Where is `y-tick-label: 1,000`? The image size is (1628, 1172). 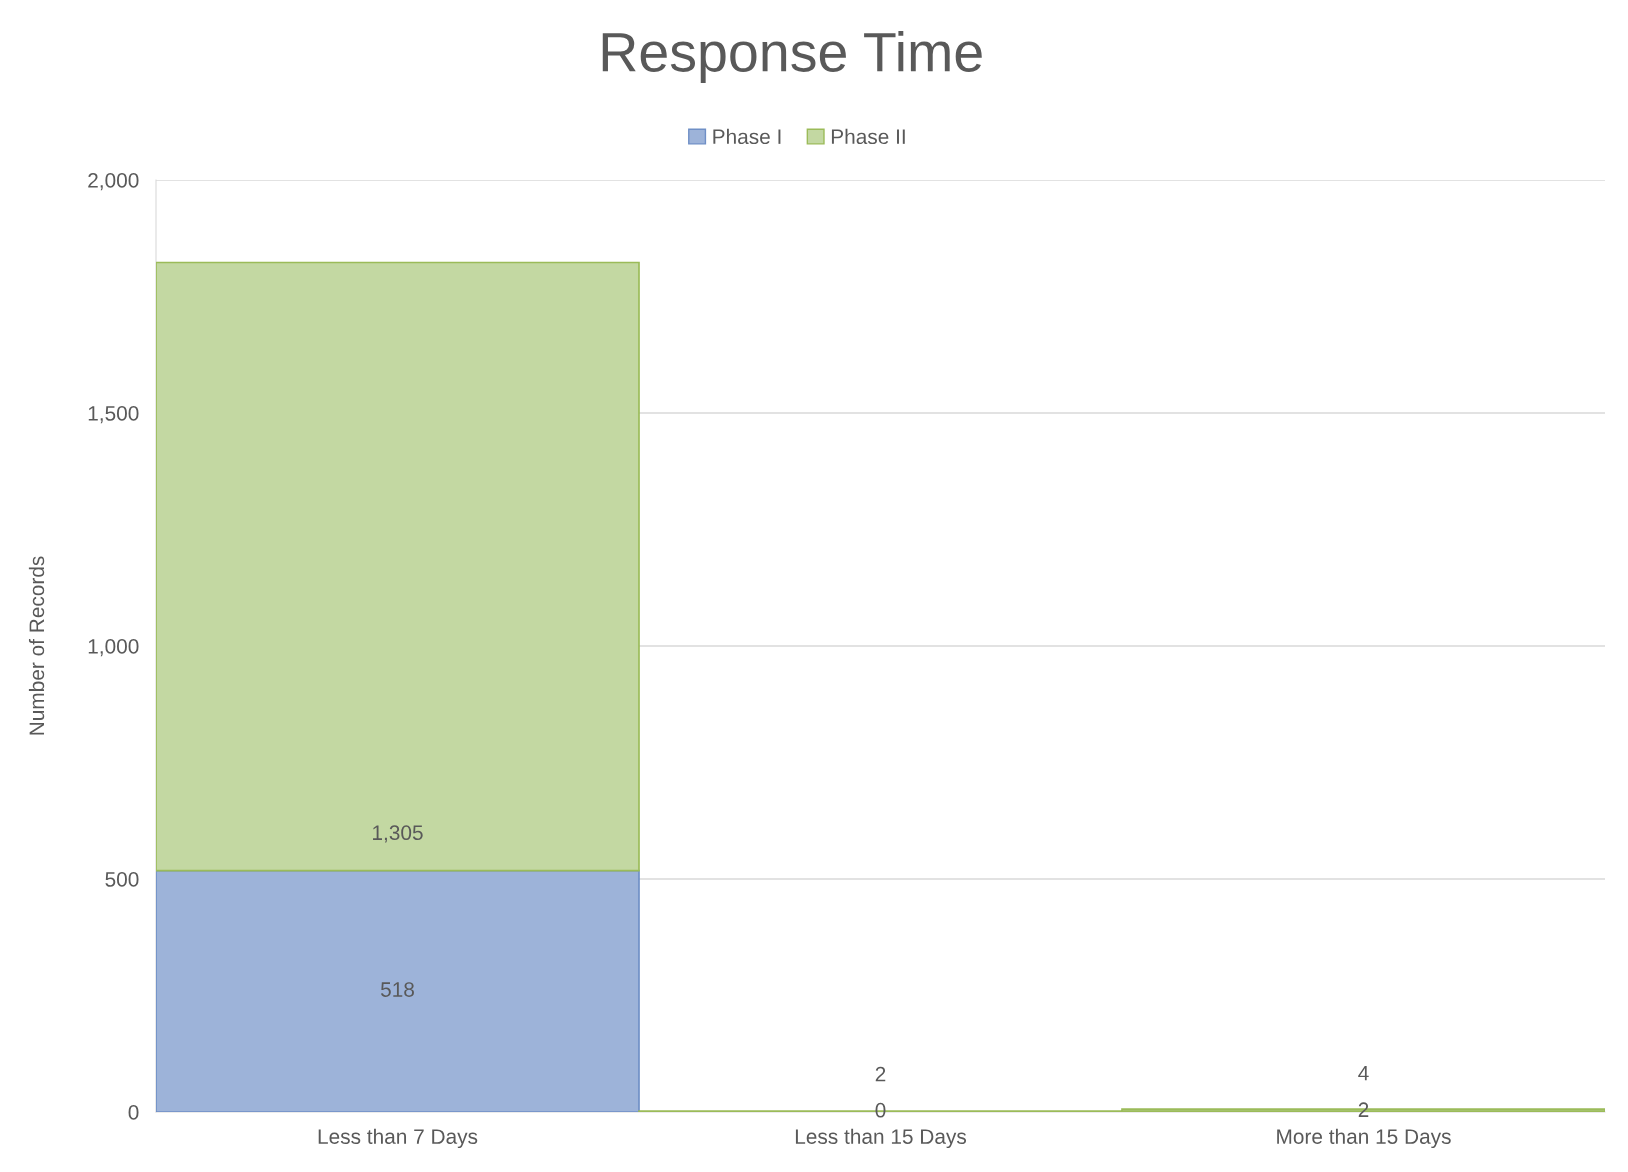 y-tick-label: 1,000 is located at coordinates (113, 648).